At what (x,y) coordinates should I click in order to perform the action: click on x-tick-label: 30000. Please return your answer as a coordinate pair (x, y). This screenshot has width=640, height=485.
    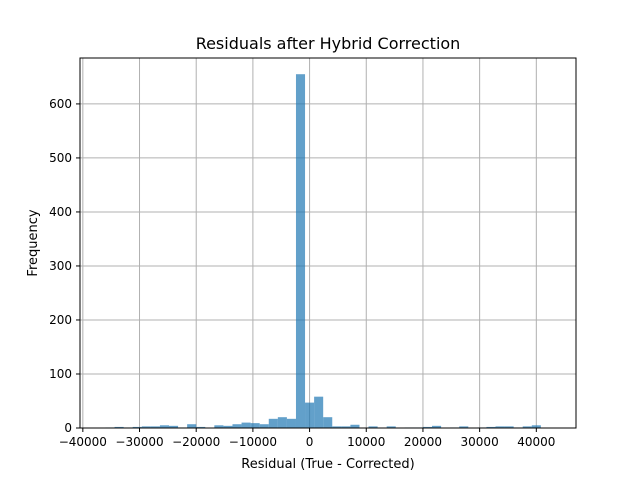
    Looking at the image, I should click on (480, 442).